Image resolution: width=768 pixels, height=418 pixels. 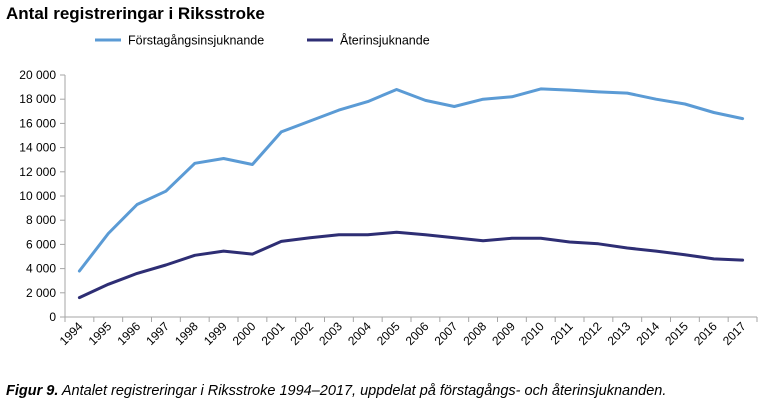 What do you see at coordinates (37, 148) in the screenshot?
I see `y-tick-label: 14 000` at bounding box center [37, 148].